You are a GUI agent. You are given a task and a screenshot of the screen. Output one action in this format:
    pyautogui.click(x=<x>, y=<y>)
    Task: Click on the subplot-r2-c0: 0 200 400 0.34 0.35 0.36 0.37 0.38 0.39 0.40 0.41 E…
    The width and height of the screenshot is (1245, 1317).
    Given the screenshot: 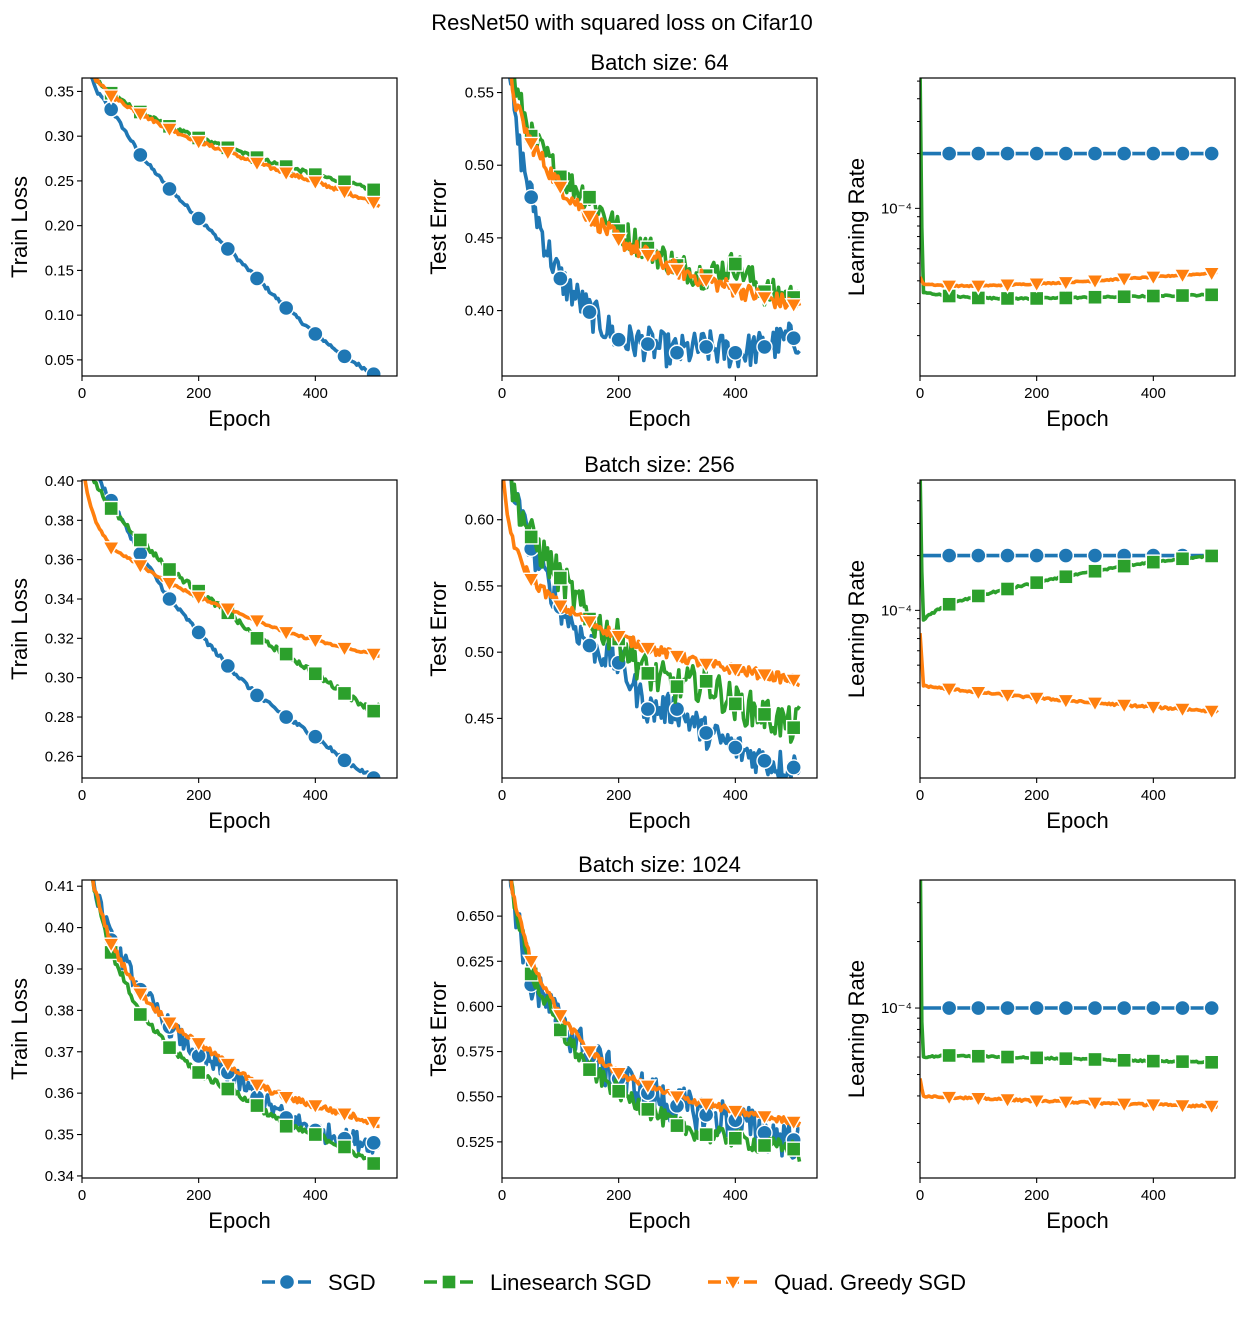 What is the action you would take?
    pyautogui.click(x=202, y=1055)
    